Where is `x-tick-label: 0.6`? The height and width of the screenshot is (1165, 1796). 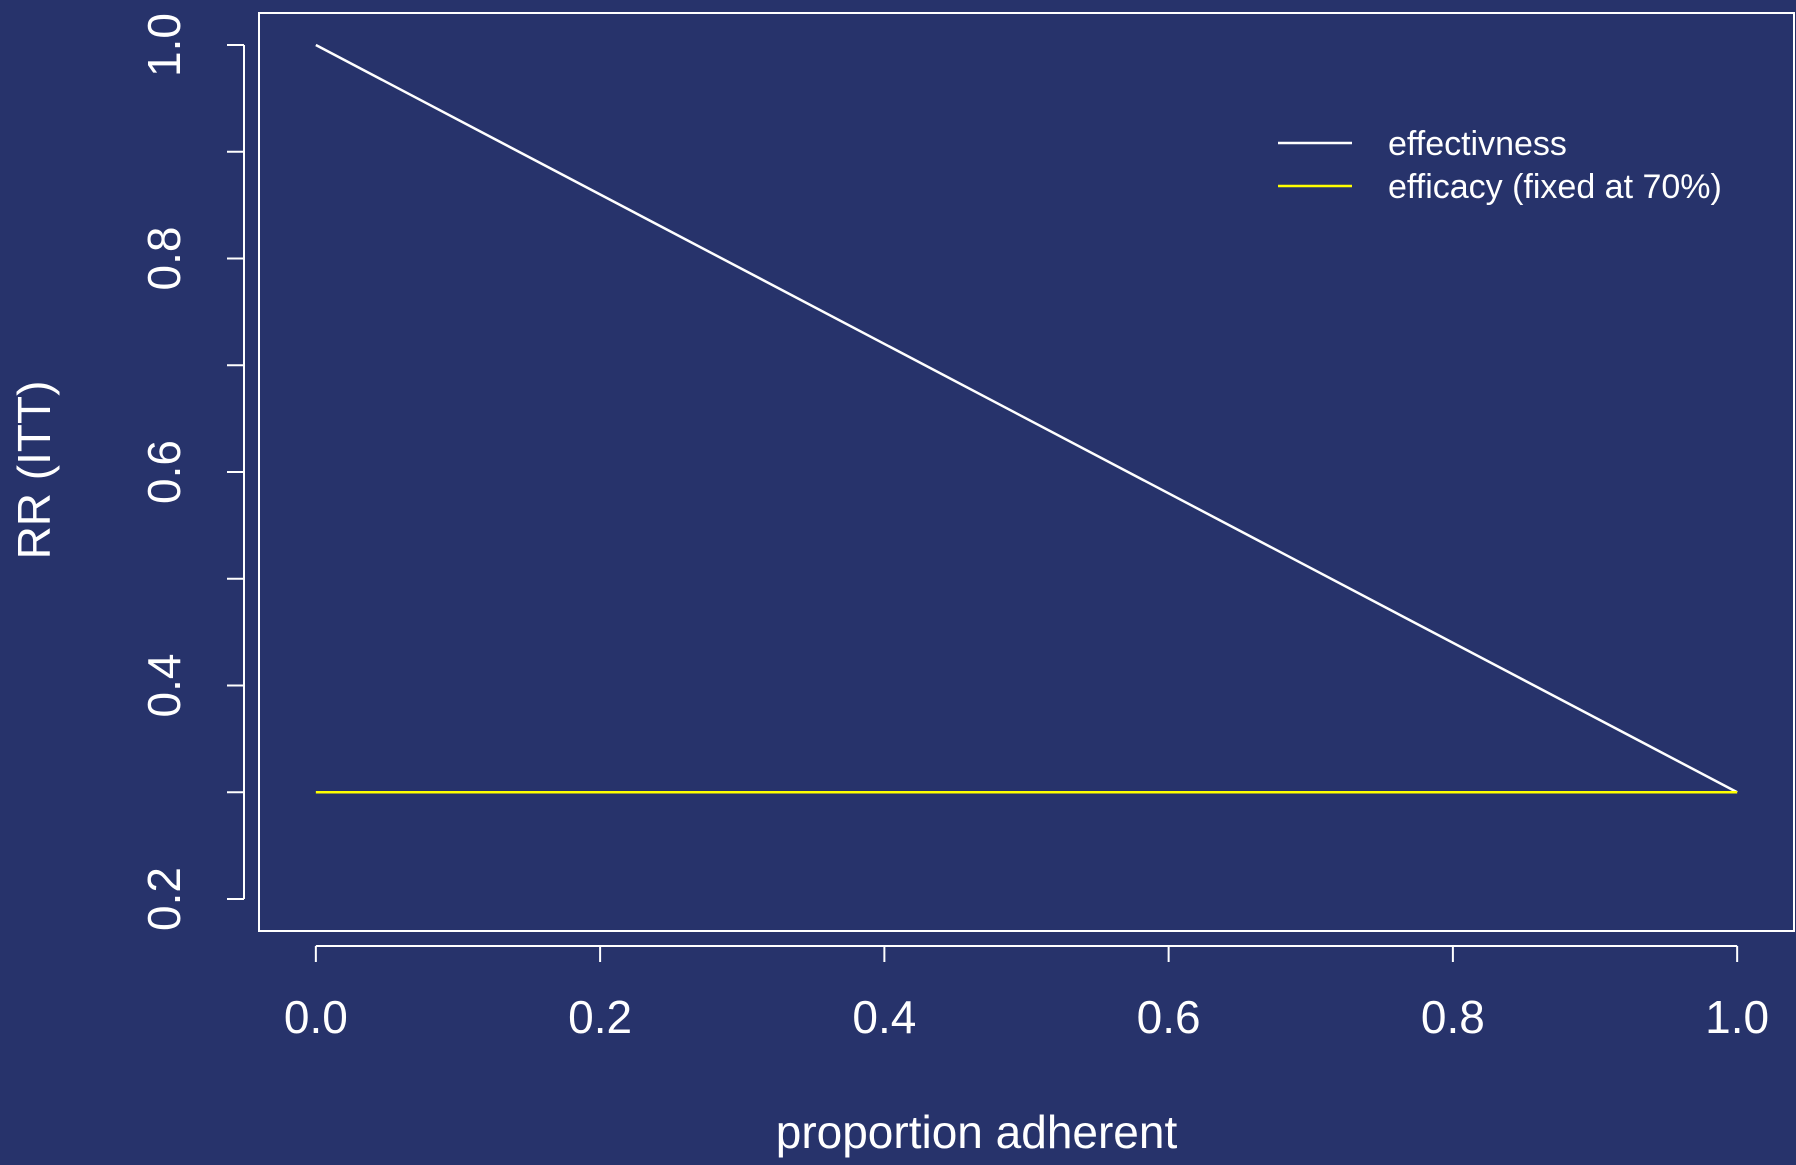
x-tick-label: 0.6 is located at coordinates (1169, 1017).